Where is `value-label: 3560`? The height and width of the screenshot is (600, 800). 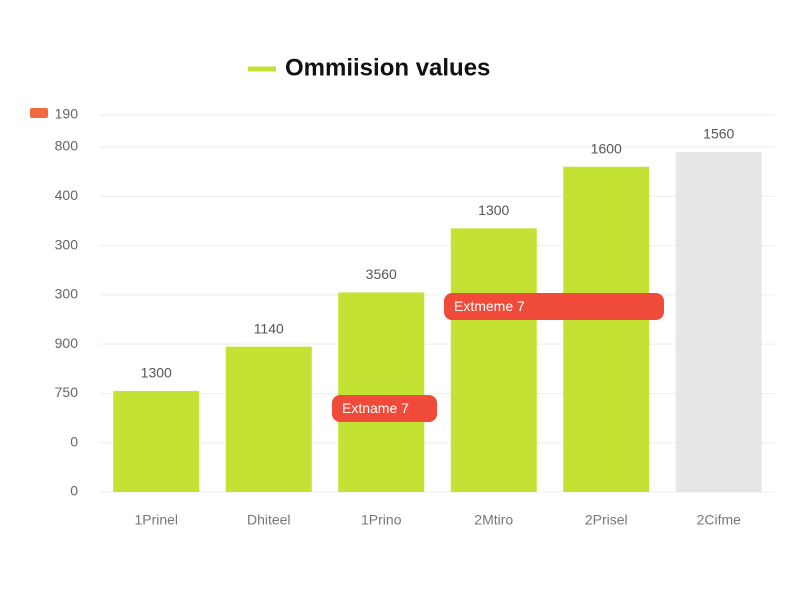 value-label: 3560 is located at coordinates (381, 274).